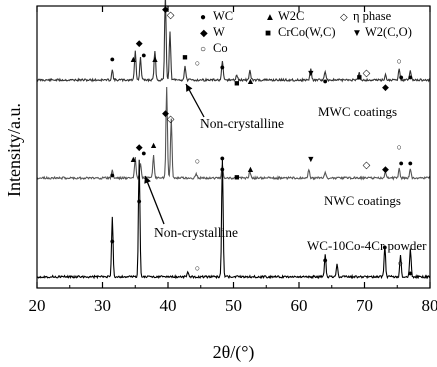 Image resolution: width=437 pixels, height=367 pixels. What do you see at coordinates (372, 16) in the screenshot?
I see `legend-label: η phase` at bounding box center [372, 16].